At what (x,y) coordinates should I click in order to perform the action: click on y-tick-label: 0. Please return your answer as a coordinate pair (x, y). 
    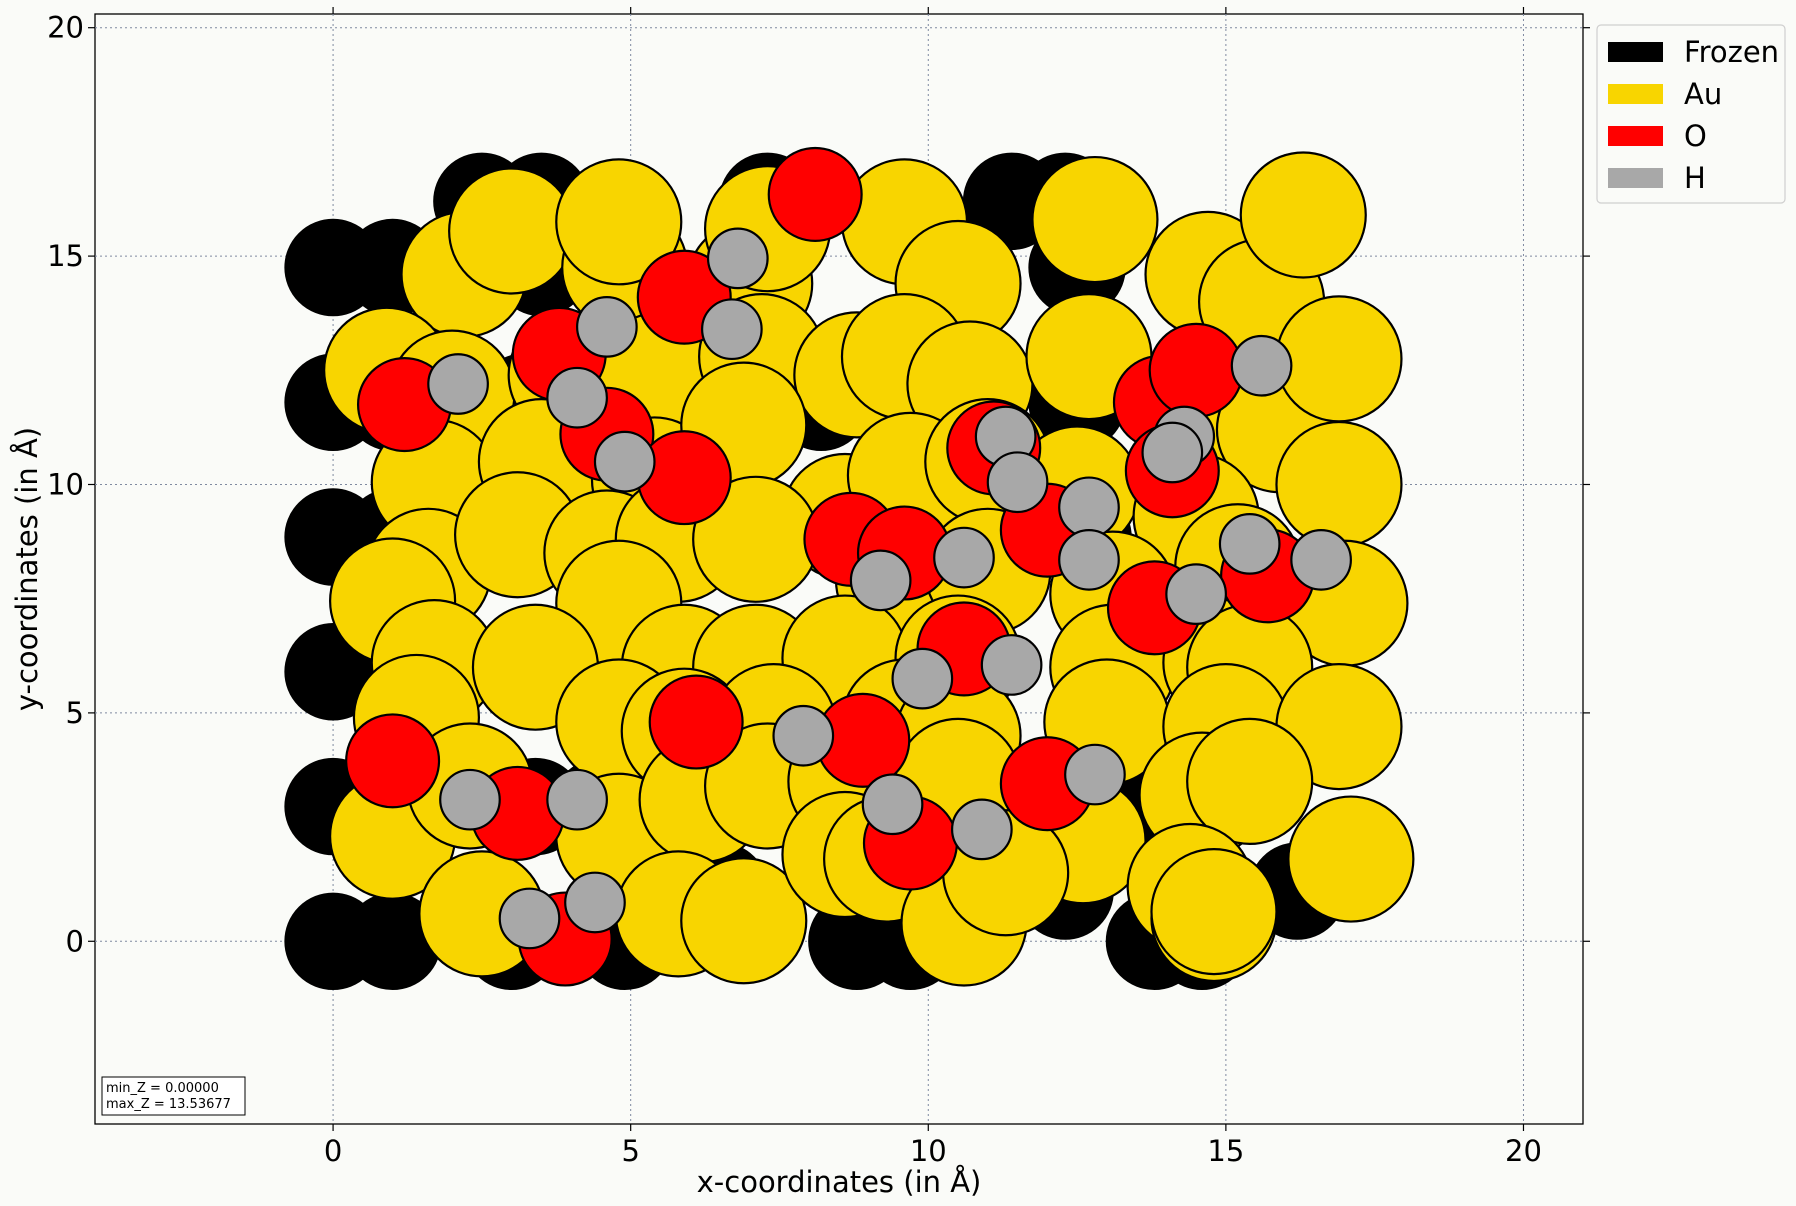
    Looking at the image, I should click on (75, 941).